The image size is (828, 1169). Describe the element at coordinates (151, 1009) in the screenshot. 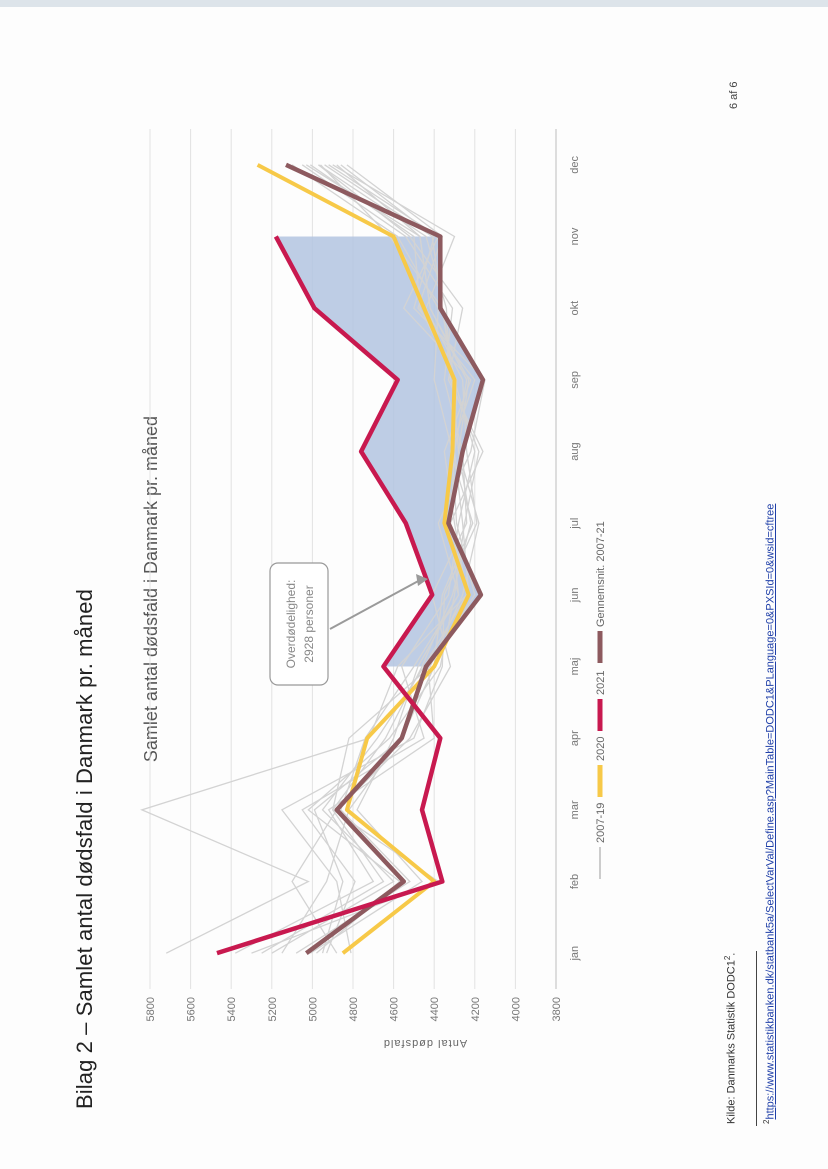

I see `y-tick-label: 5800` at that location.